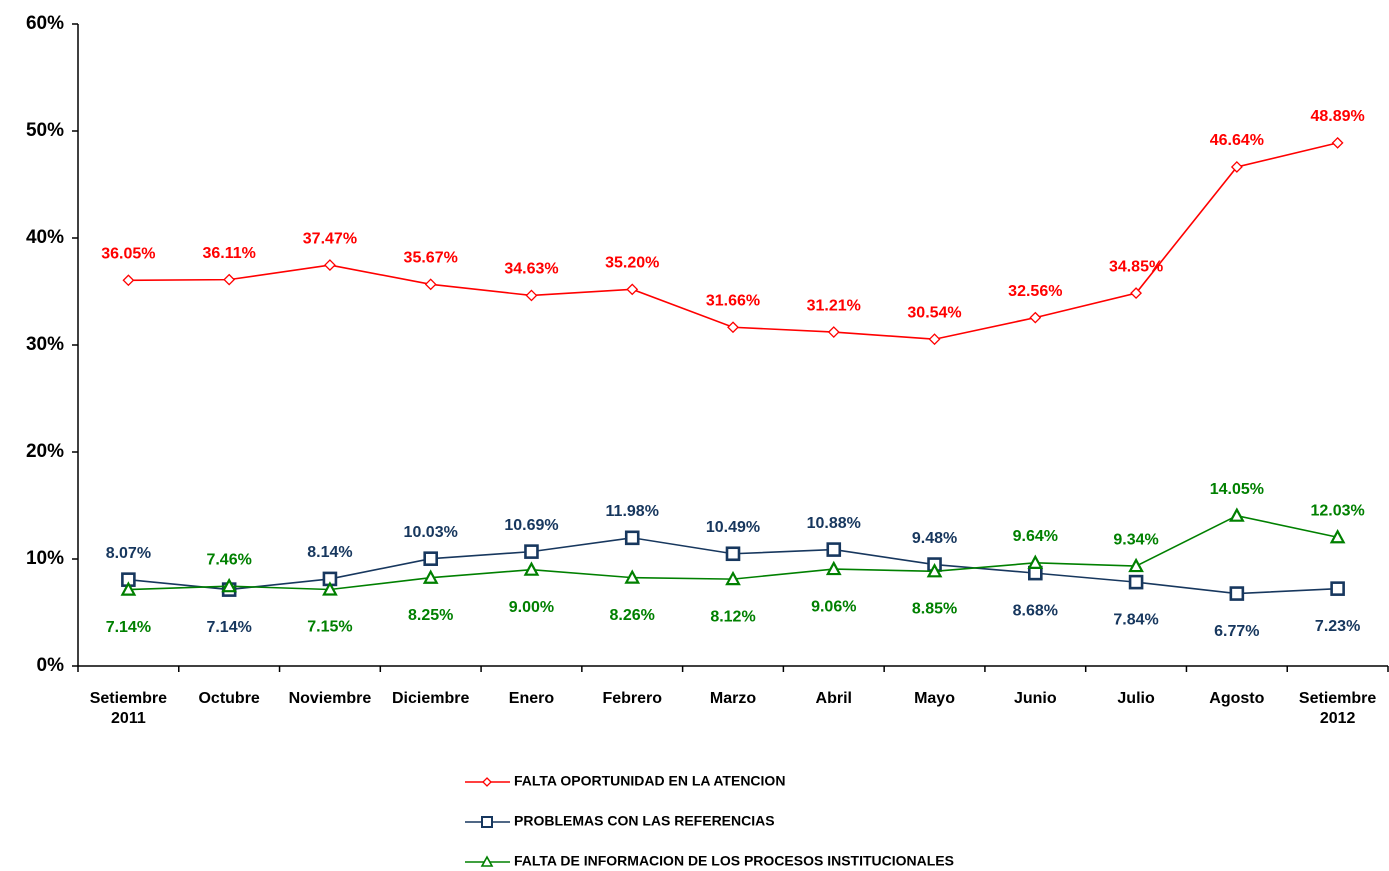 This screenshot has height=871, width=1389. I want to click on data-label: 14.05%, so click(1237, 489).